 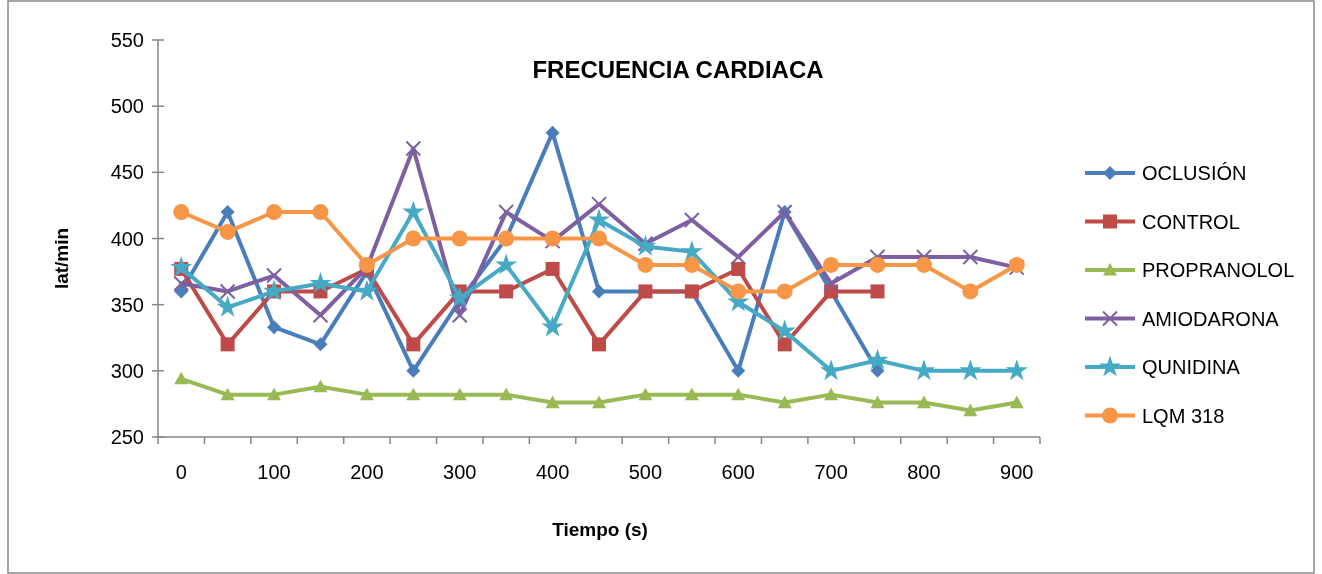 What do you see at coordinates (127, 106) in the screenshot?
I see `y-tick-label: 500` at bounding box center [127, 106].